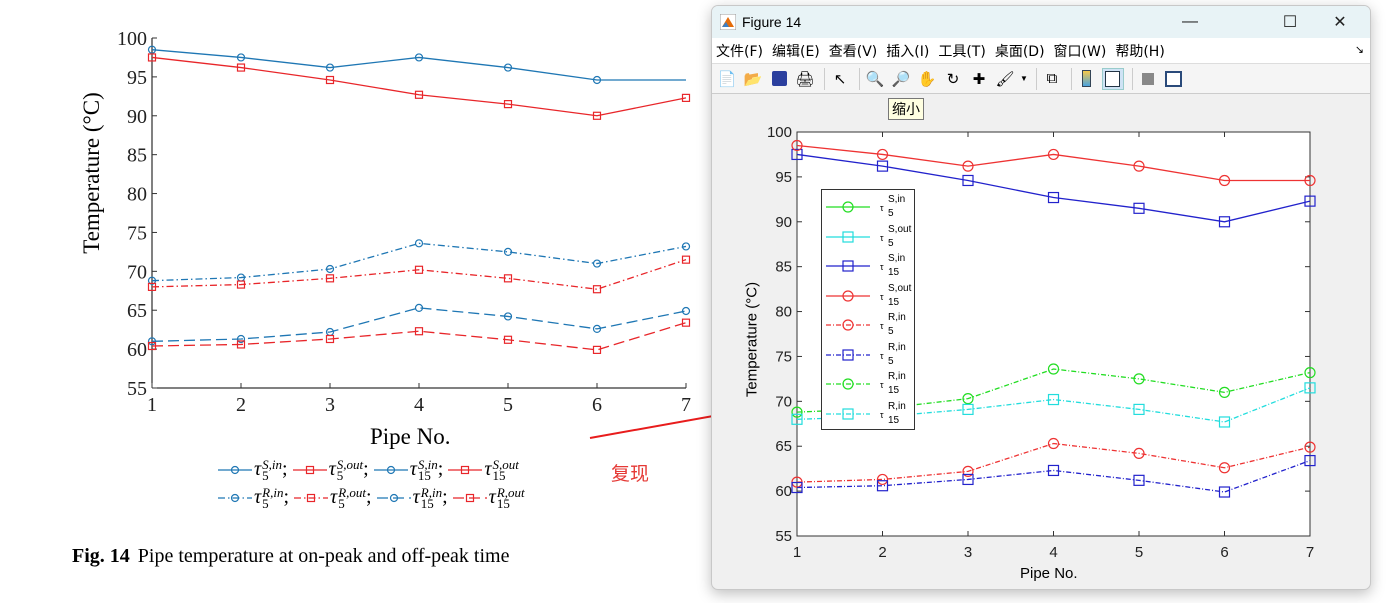 This screenshot has height=603, width=1400. I want to click on legend-item: τ S,in 15;, so click(408, 469).